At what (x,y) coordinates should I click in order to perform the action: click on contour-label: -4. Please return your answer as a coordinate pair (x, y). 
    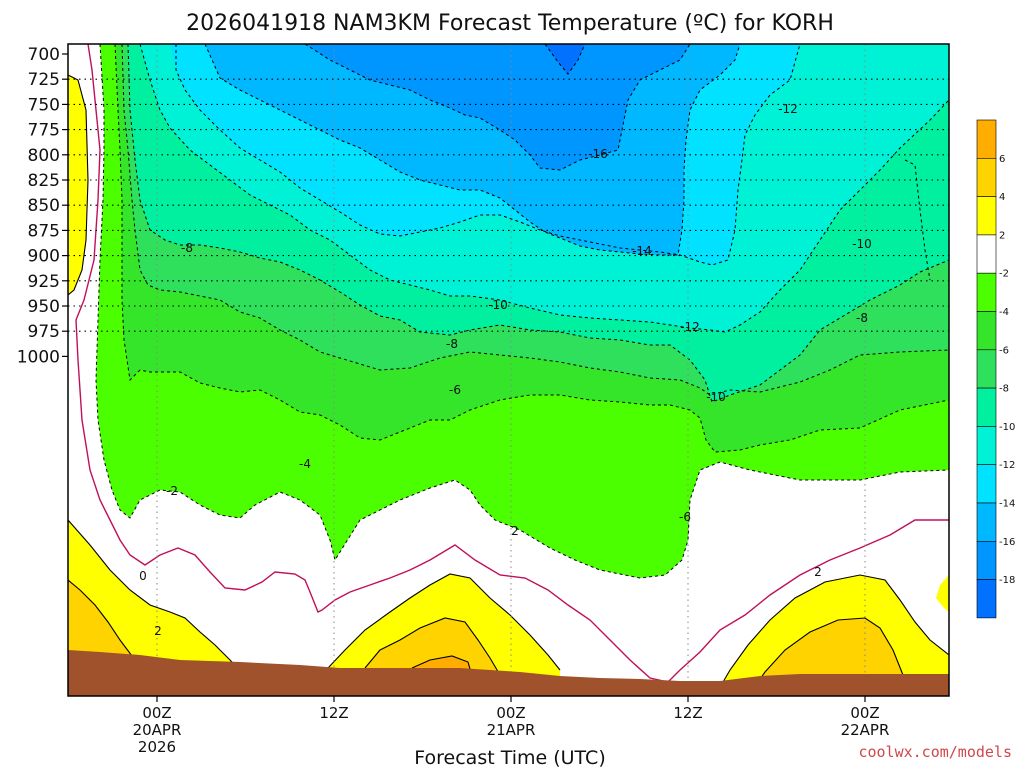
    Looking at the image, I should click on (305, 464).